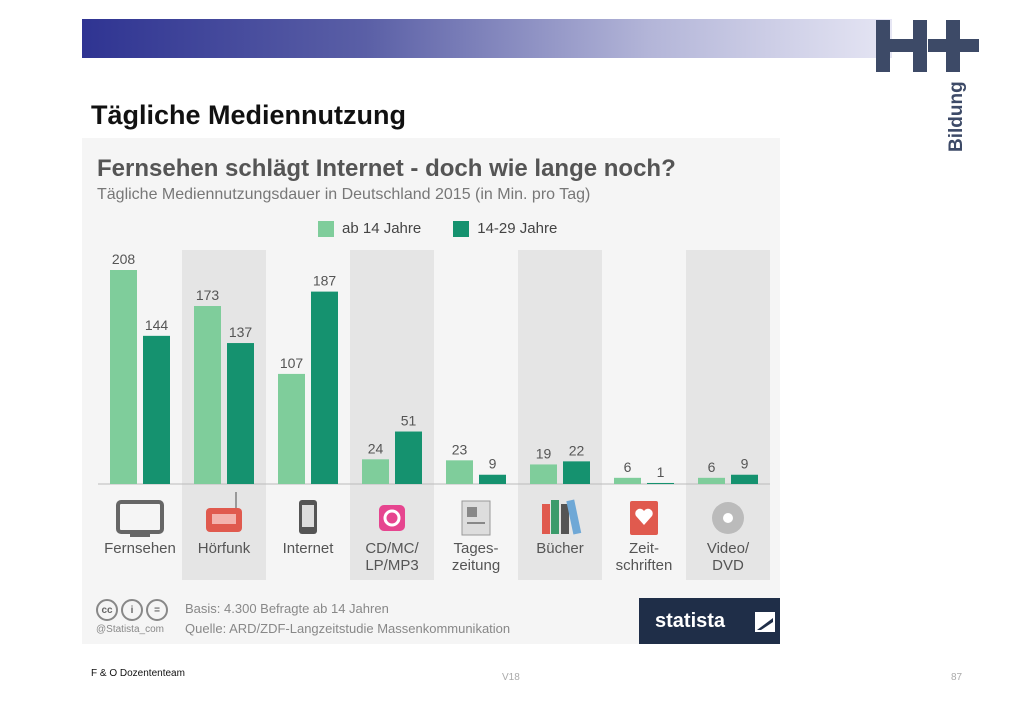  What do you see at coordinates (644, 557) in the screenshot?
I see `category-label: Zeit-schriften` at bounding box center [644, 557].